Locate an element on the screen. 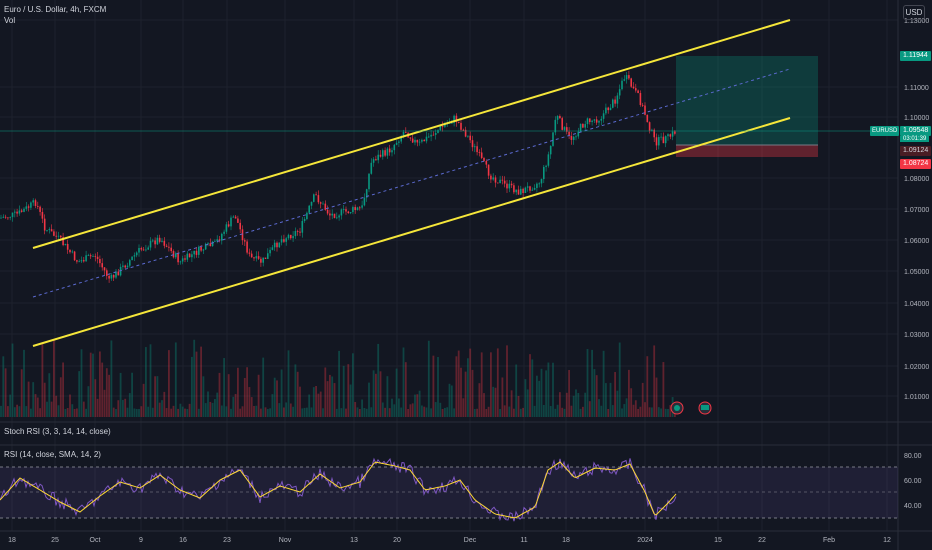 The height and width of the screenshot is (550, 932). rsi-line is located at coordinates (338, 489).